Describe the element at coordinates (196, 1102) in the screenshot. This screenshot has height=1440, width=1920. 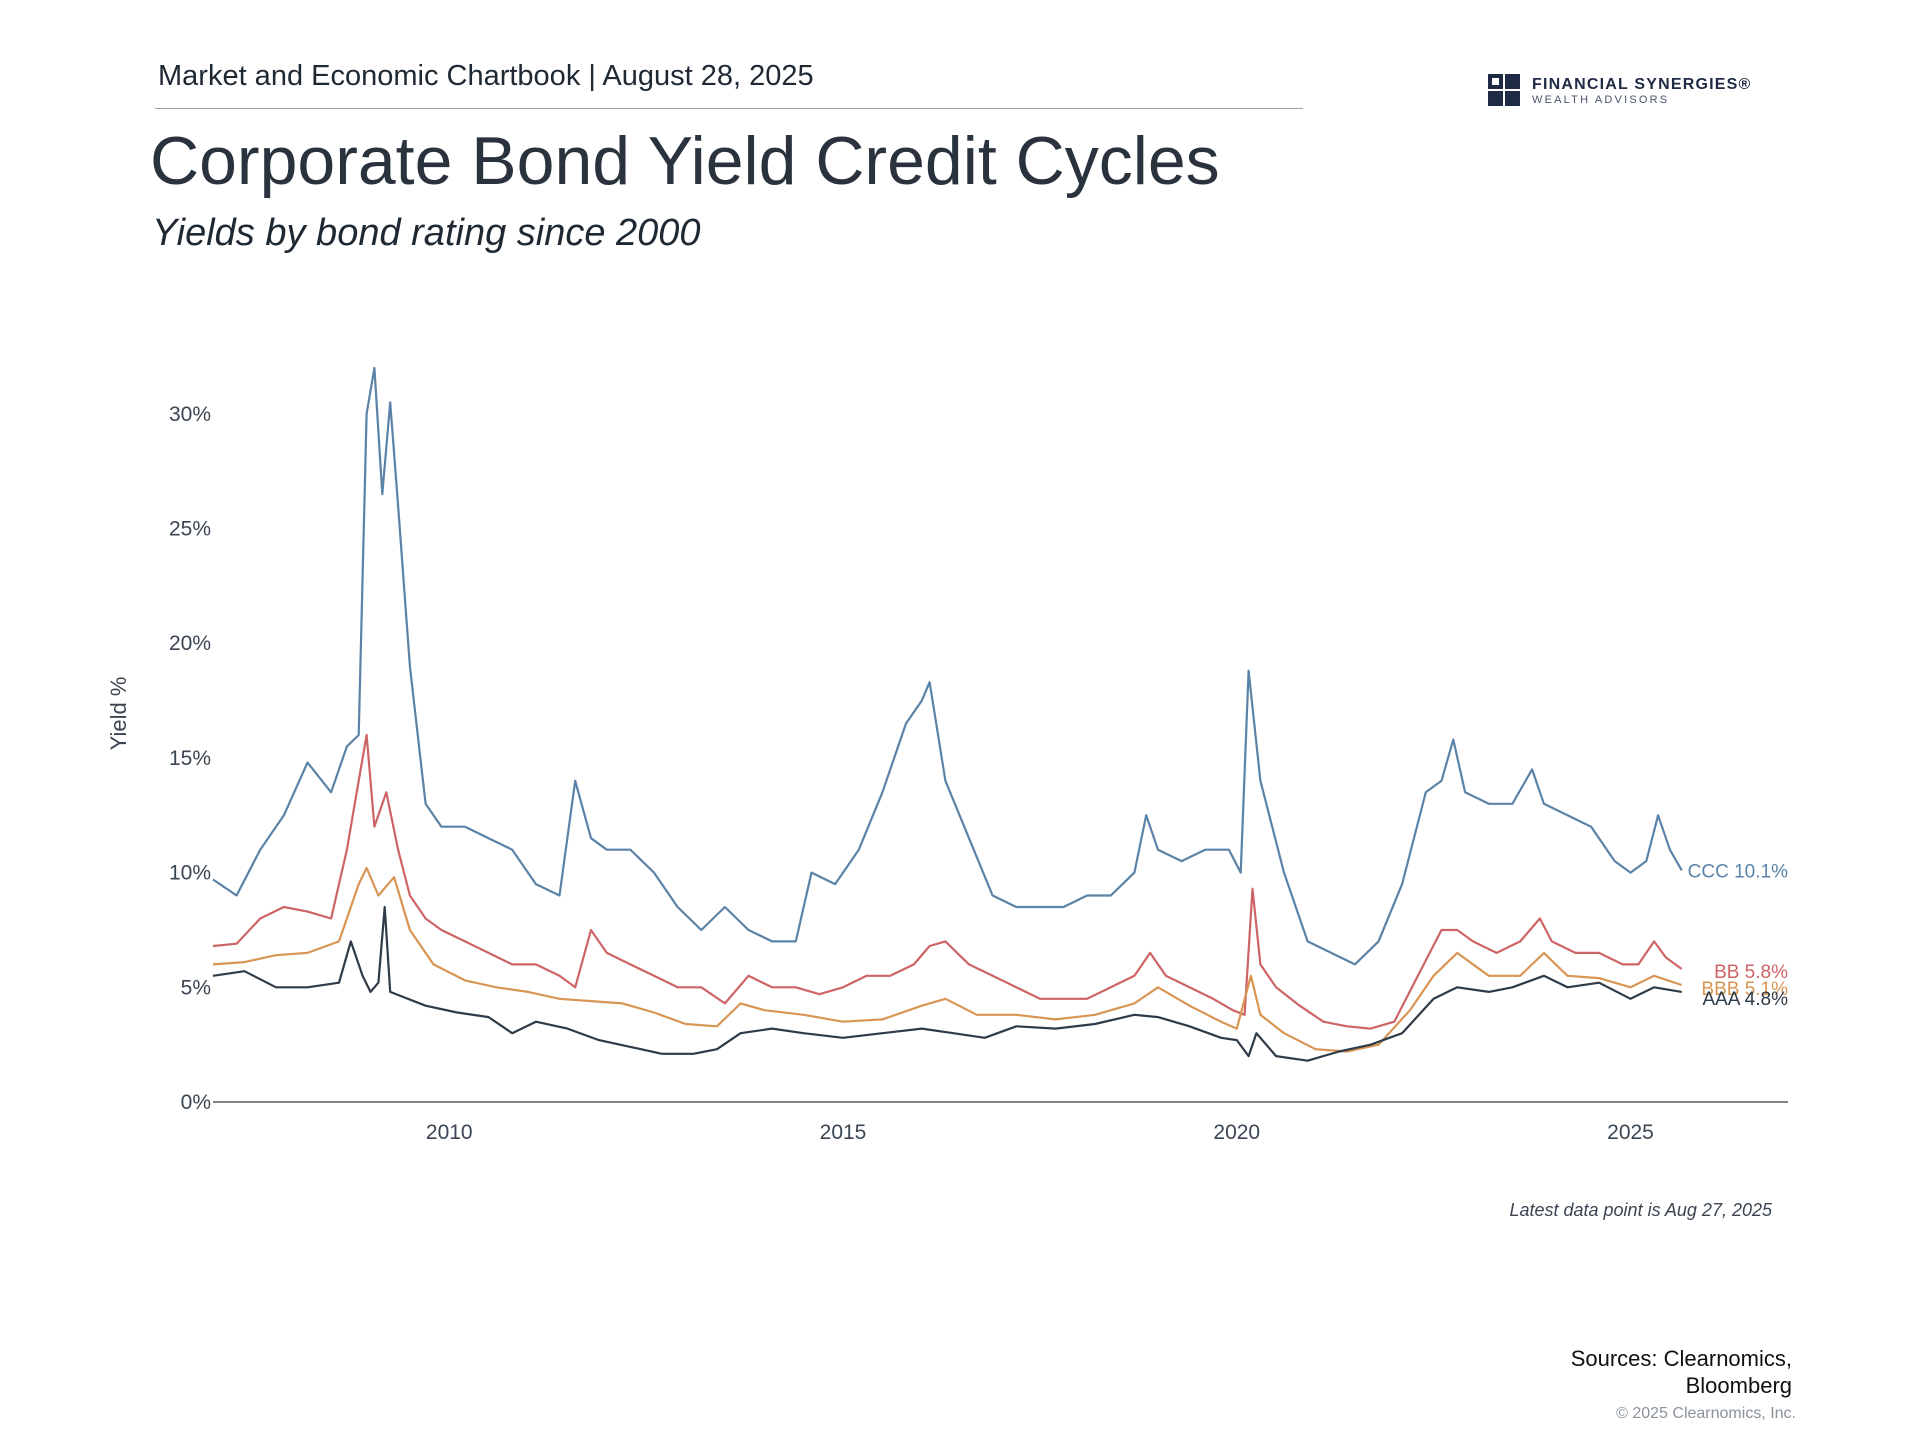
I see `y-tick-label: 0%` at that location.